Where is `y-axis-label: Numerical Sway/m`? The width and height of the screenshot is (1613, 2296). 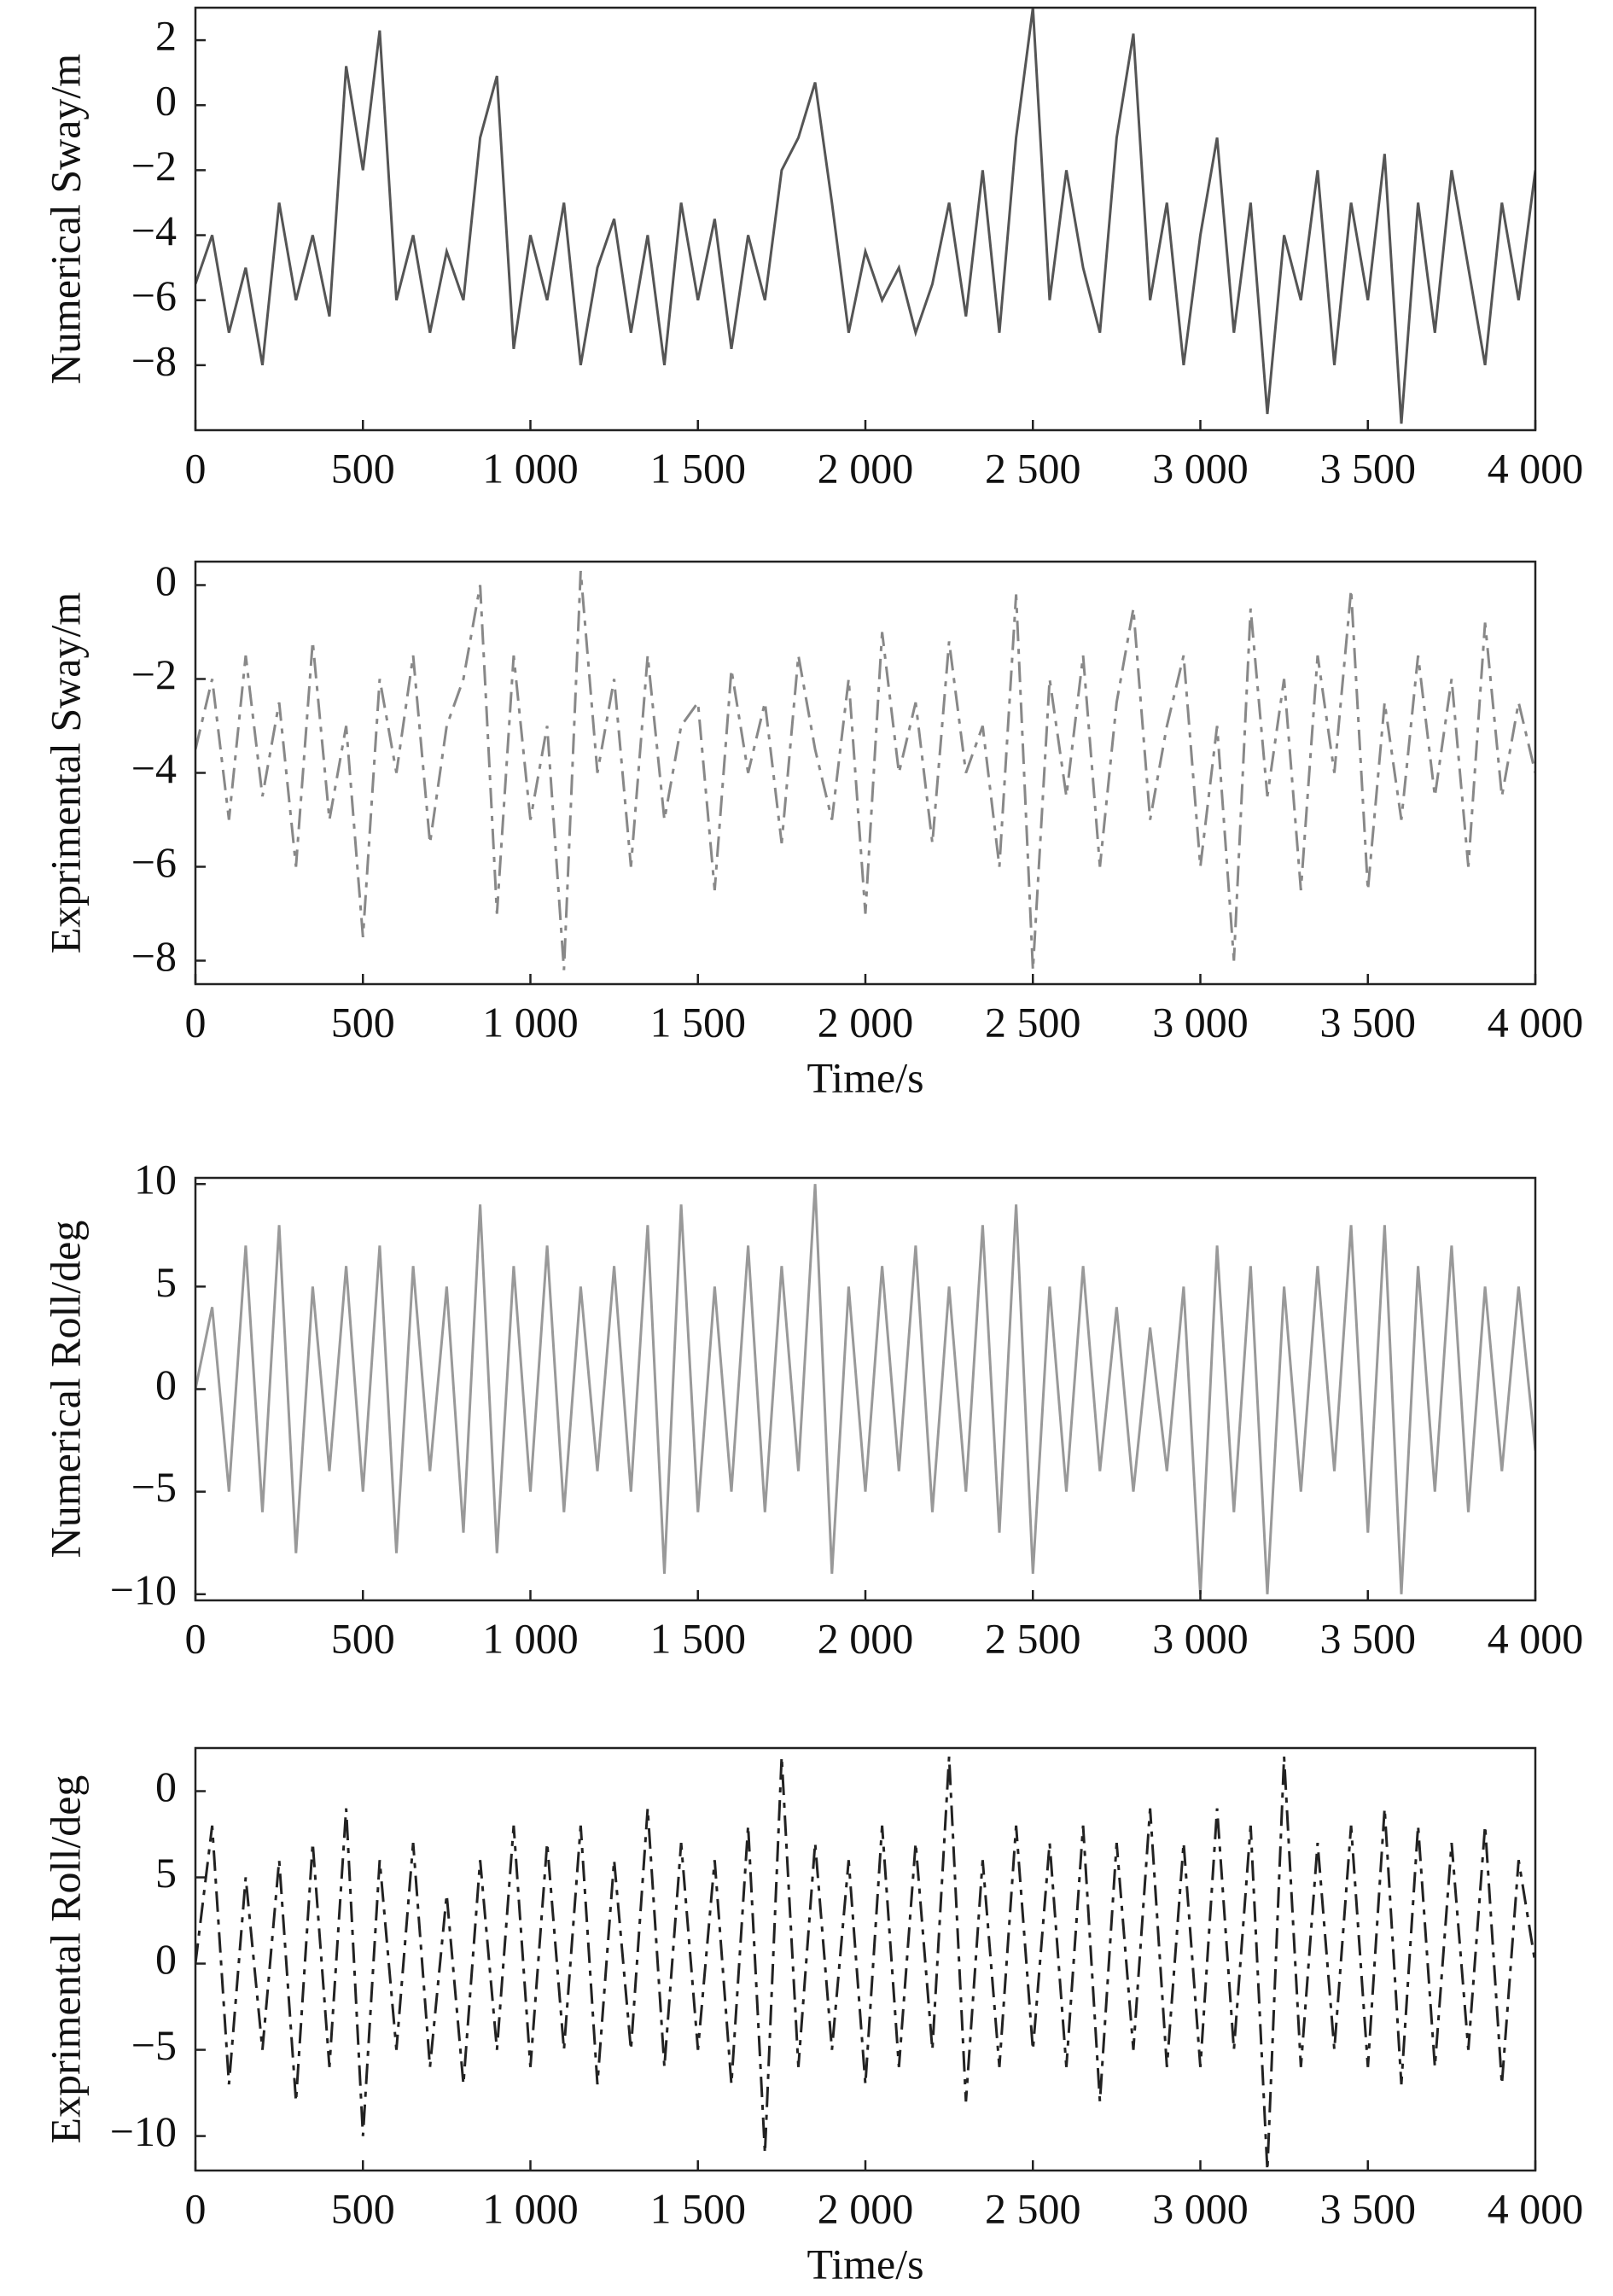 y-axis-label: Numerical Sway/m is located at coordinates (65, 220).